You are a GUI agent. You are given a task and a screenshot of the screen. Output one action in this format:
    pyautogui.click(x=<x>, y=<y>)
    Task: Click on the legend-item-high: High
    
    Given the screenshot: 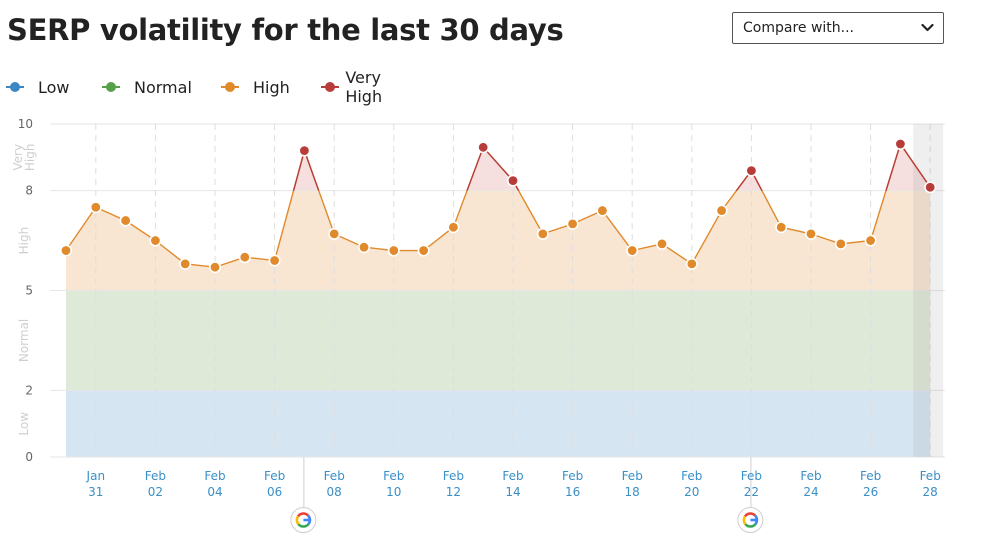 What is the action you would take?
    pyautogui.click(x=255, y=87)
    